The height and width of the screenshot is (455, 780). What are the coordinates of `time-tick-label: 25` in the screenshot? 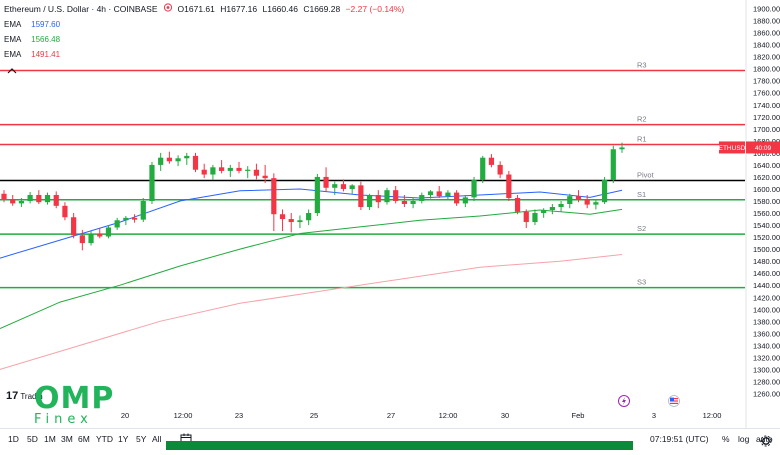 It's located at (314, 415).